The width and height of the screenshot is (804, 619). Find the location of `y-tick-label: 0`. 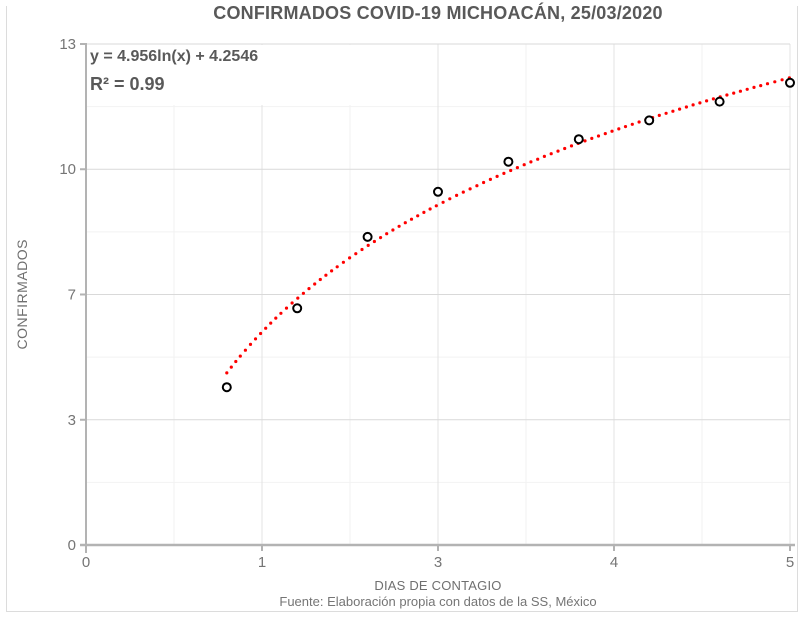

y-tick-label: 0 is located at coordinates (72, 545).